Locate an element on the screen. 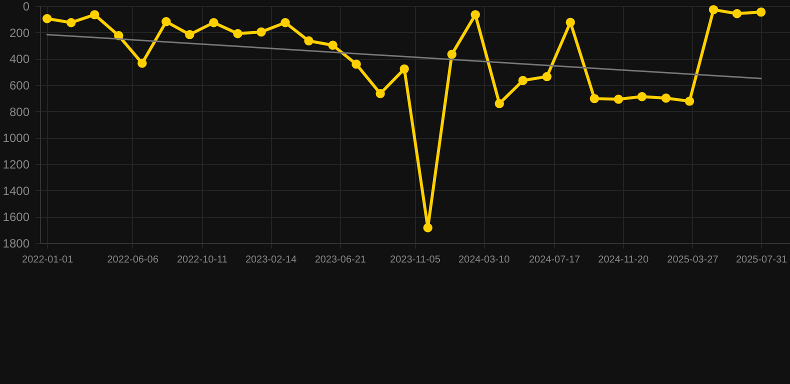 This screenshot has height=384, width=790. x-tick-label: 2024-03-10 is located at coordinates (484, 260).